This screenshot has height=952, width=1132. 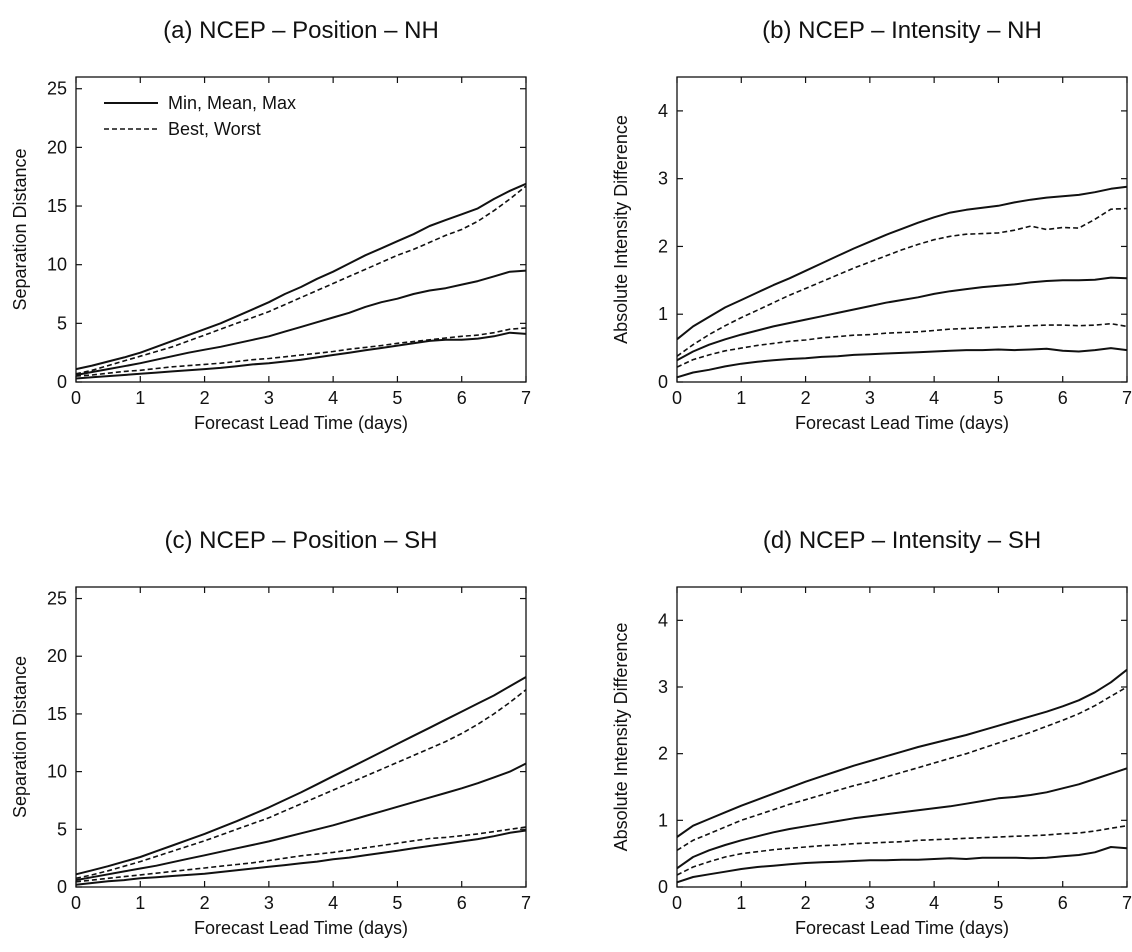 I want to click on panel-title: (b) NCEP – Intensity – NH, so click(x=902, y=30).